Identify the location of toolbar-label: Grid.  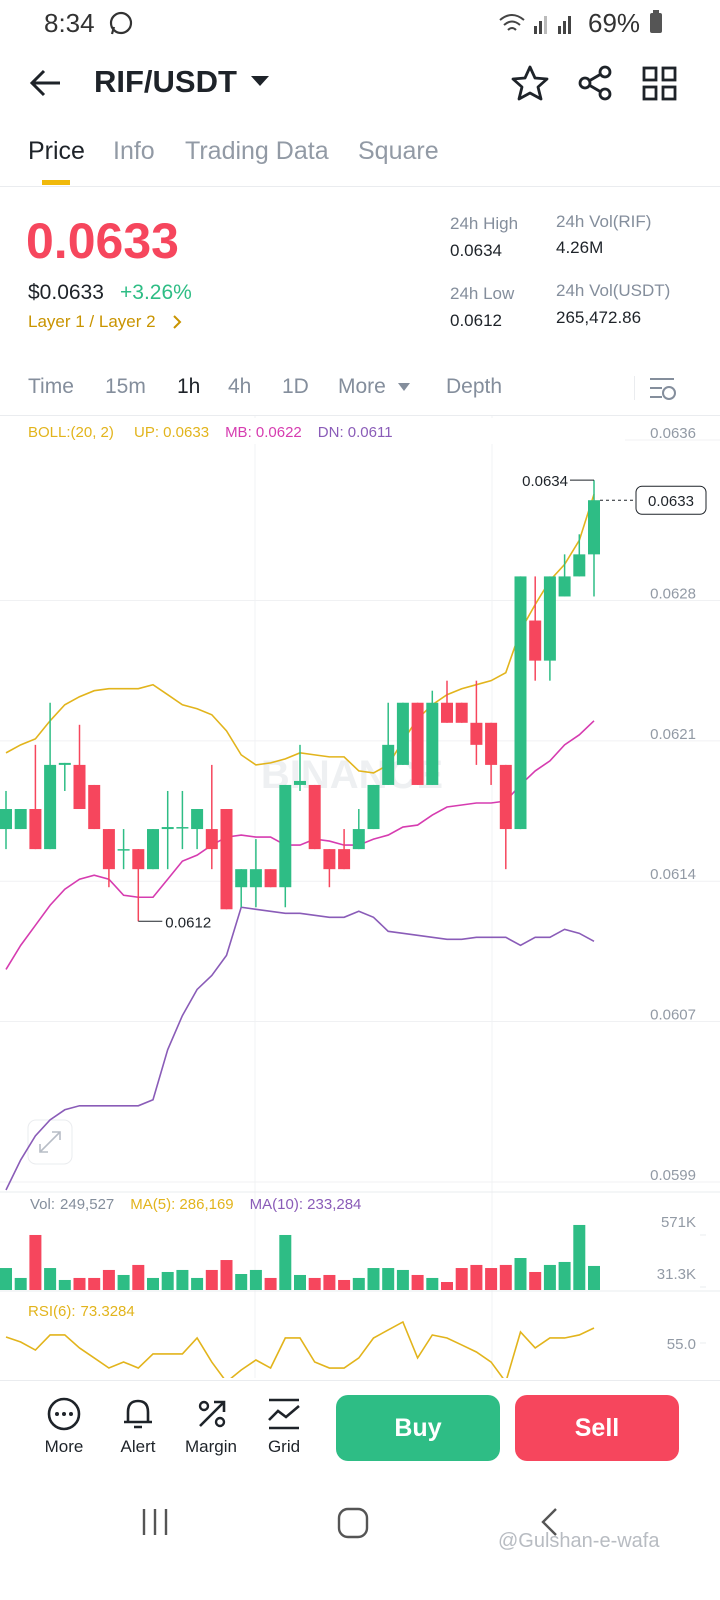
(284, 1446).